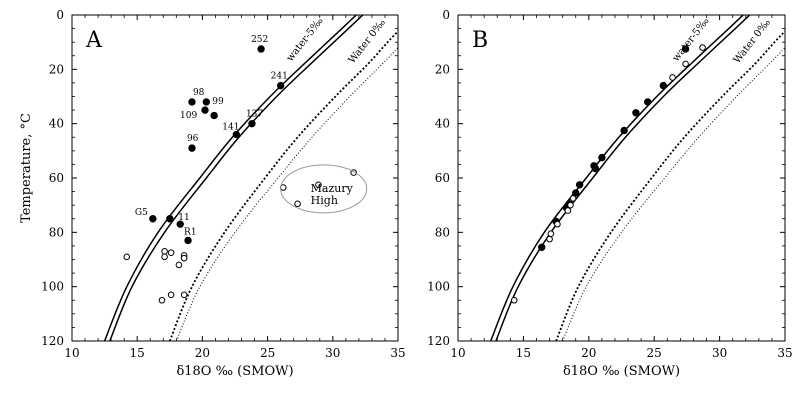 This screenshot has height=403, width=793. What do you see at coordinates (26, 168) in the screenshot?
I see `y-axis-title: Temperature, °C` at bounding box center [26, 168].